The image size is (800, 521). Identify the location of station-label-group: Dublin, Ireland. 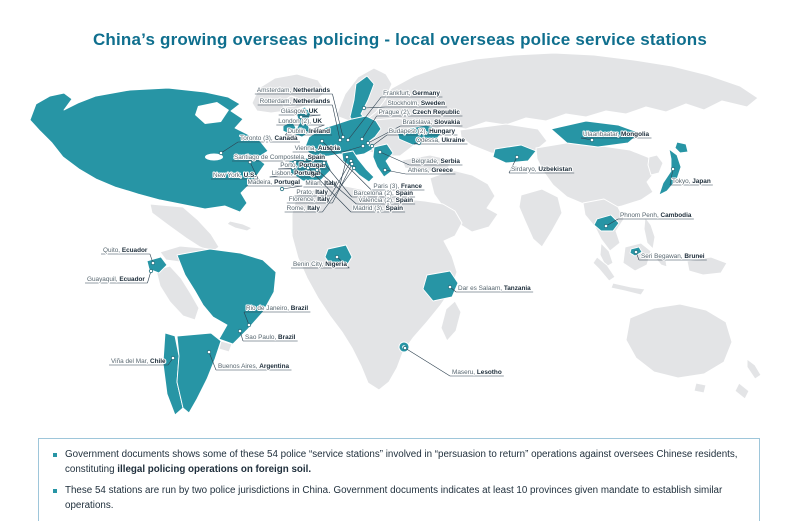
(309, 131).